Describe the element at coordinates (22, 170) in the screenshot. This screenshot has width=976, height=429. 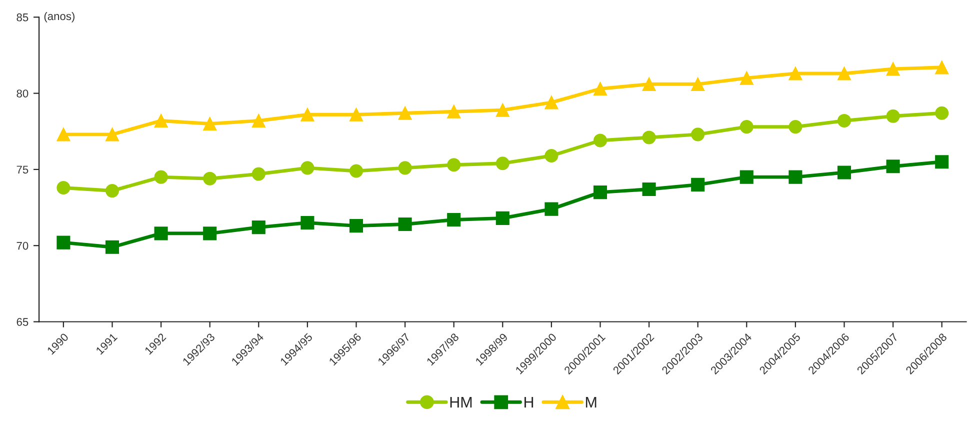
I see `y-tick-label: 75` at that location.